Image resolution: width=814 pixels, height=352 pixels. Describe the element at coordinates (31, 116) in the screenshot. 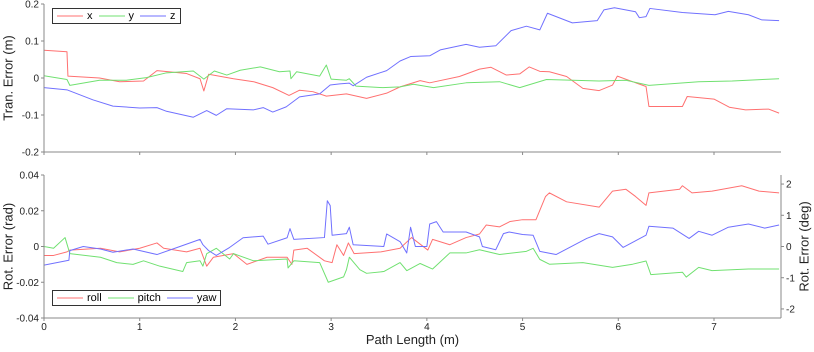

I see `y-tick-label: -0.1` at that location.